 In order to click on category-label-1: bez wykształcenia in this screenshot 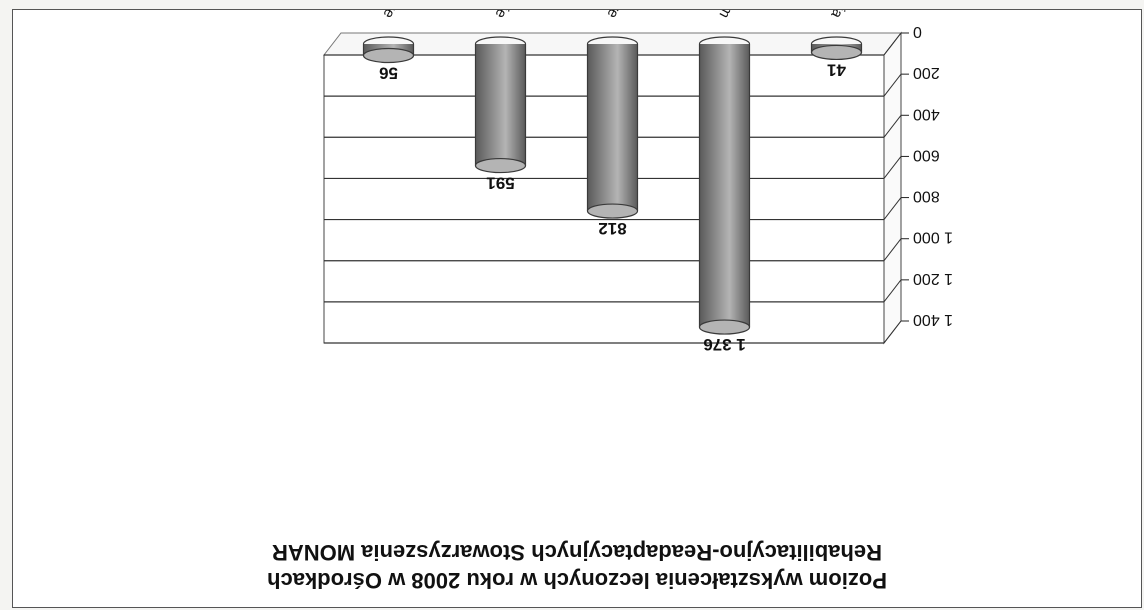, I will do `click(863, 16)`.